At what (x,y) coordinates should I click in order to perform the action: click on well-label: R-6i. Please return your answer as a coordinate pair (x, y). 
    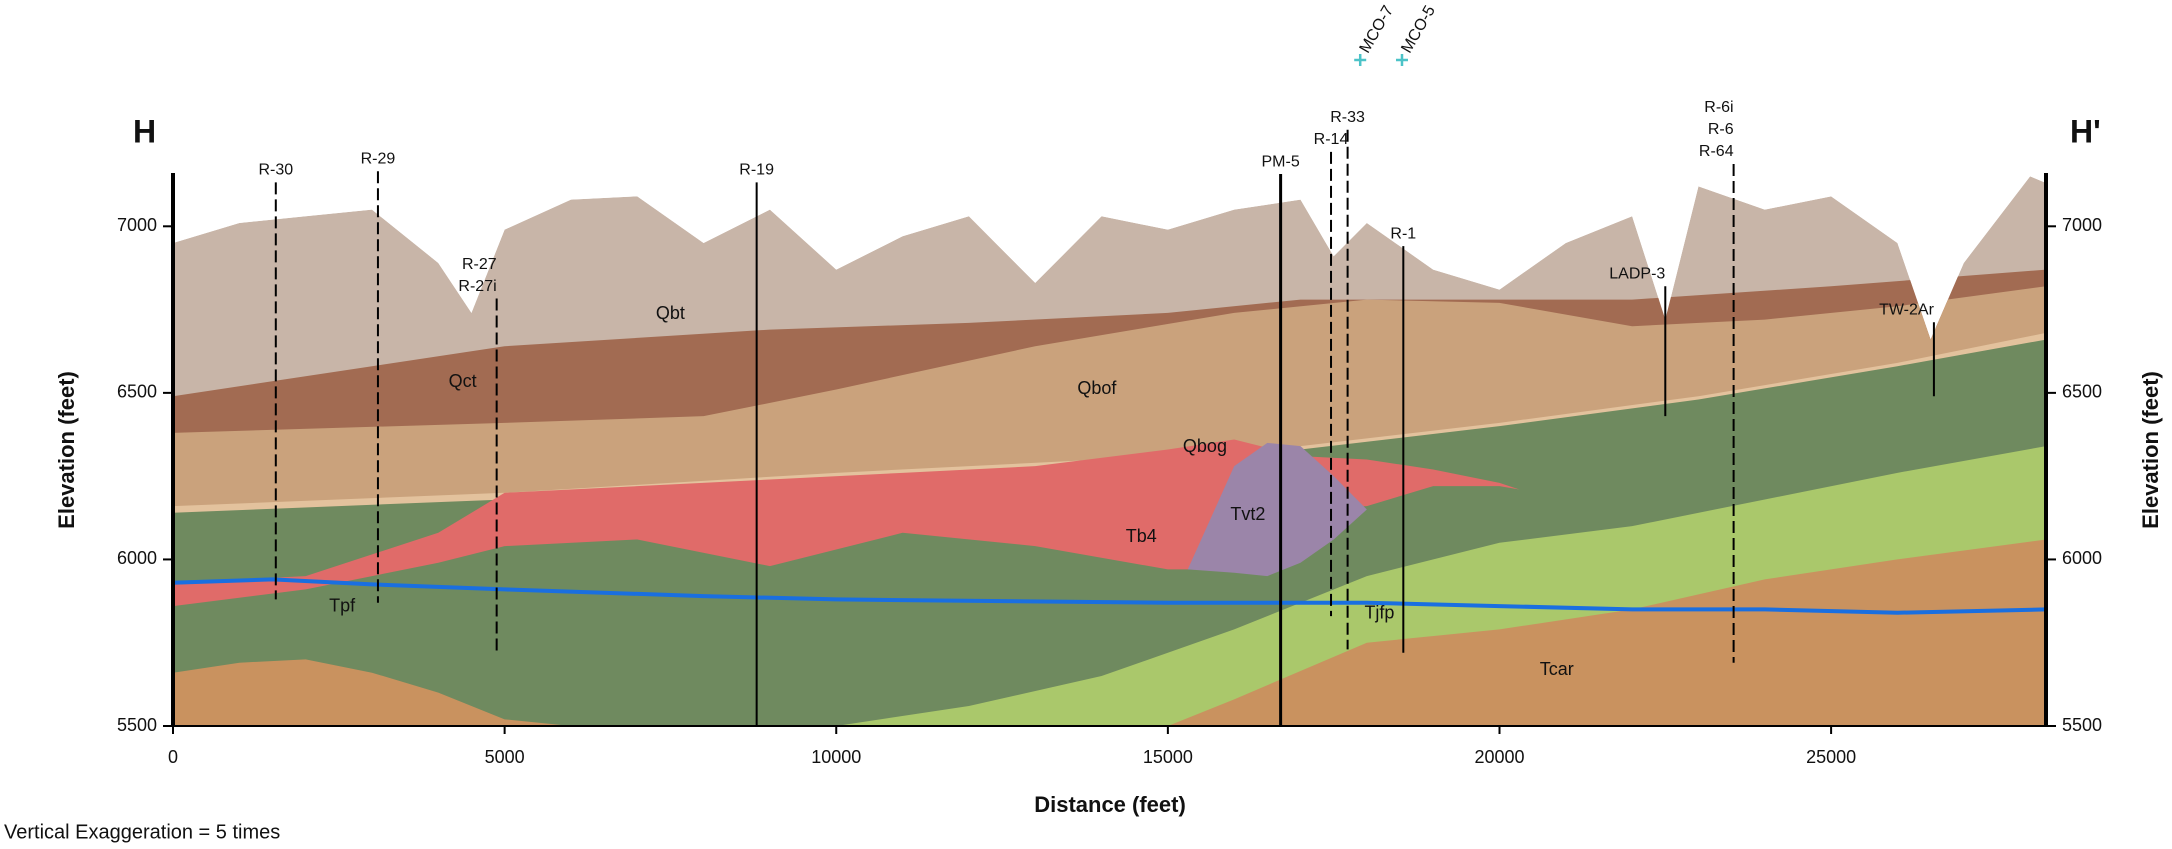
    Looking at the image, I should click on (1718, 107).